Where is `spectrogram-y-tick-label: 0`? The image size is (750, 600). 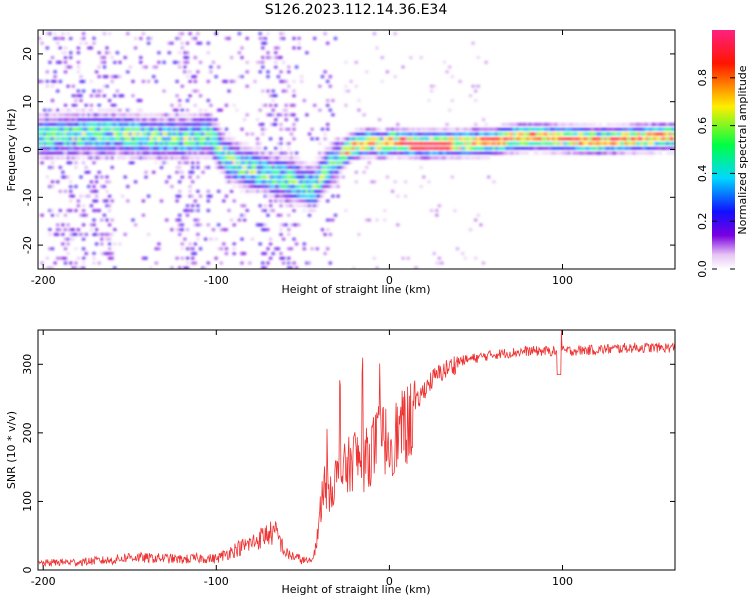 spectrogram-y-tick-label: 0 is located at coordinates (27, 149).